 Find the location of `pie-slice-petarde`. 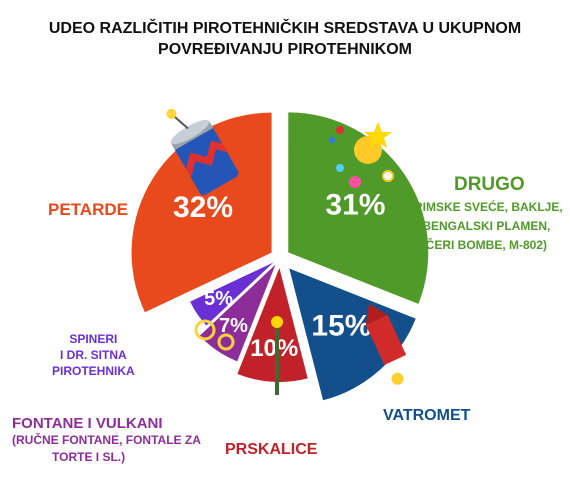

pie-slice-petarde is located at coordinates (201, 212).